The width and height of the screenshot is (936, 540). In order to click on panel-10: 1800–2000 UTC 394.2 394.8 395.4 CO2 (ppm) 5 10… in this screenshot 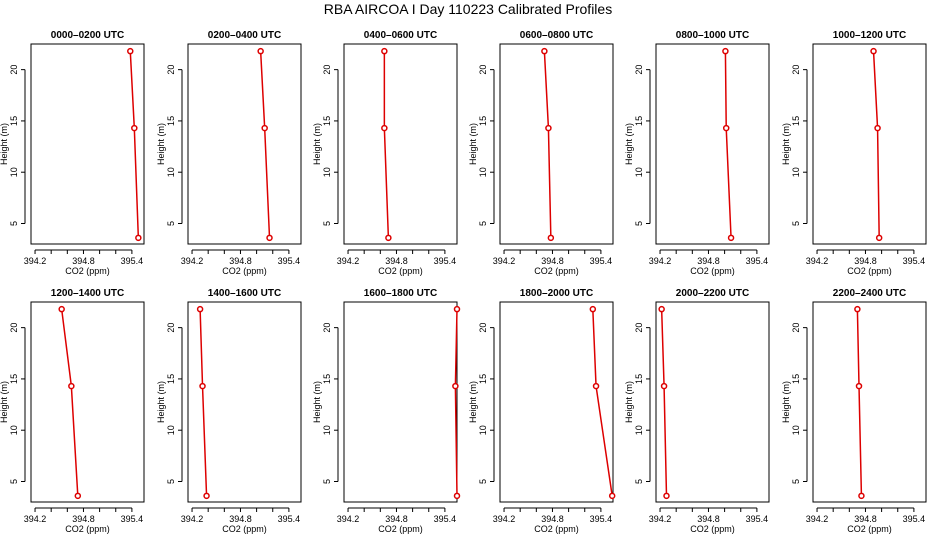, I will do `click(542, 411)`.